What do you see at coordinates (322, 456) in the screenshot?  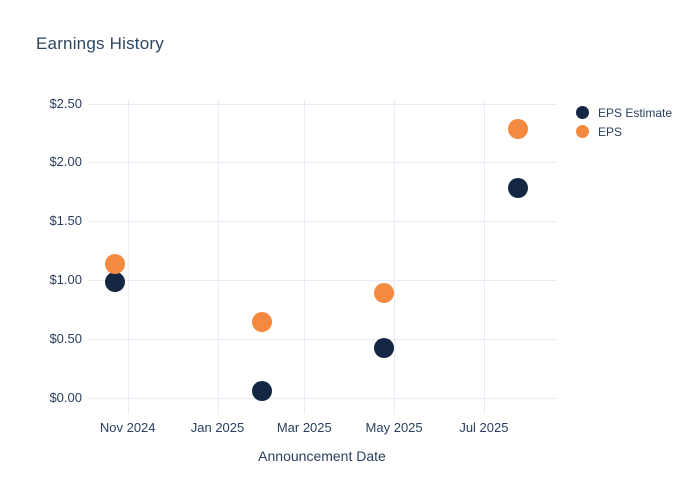 I see `x-axis-title: Announcement Date` at bounding box center [322, 456].